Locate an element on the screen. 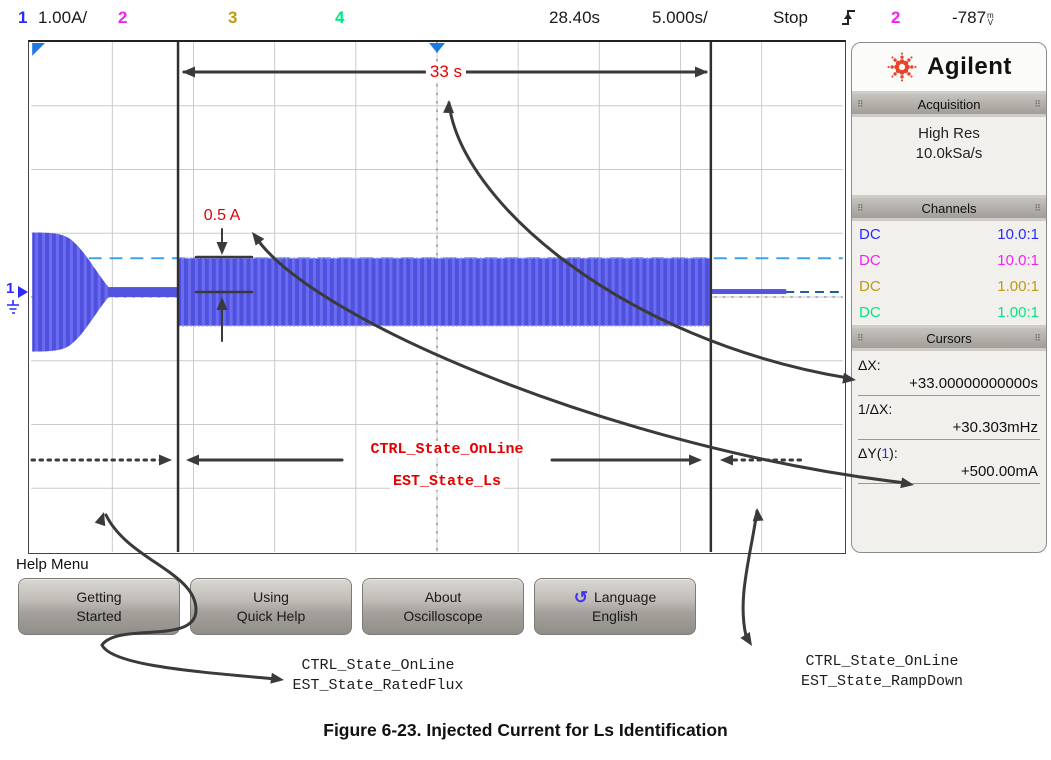 Image resolution: width=1051 pixels, height=760 pixels. cursors-title: Cursors is located at coordinates (949, 338).